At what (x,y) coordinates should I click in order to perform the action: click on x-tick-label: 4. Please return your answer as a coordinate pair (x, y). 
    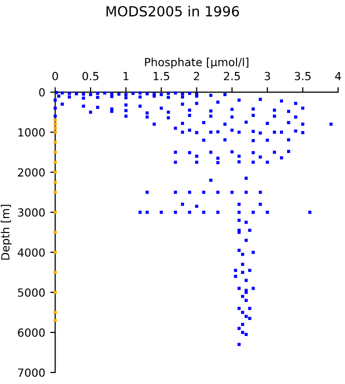
    Looking at the image, I should click on (338, 76).